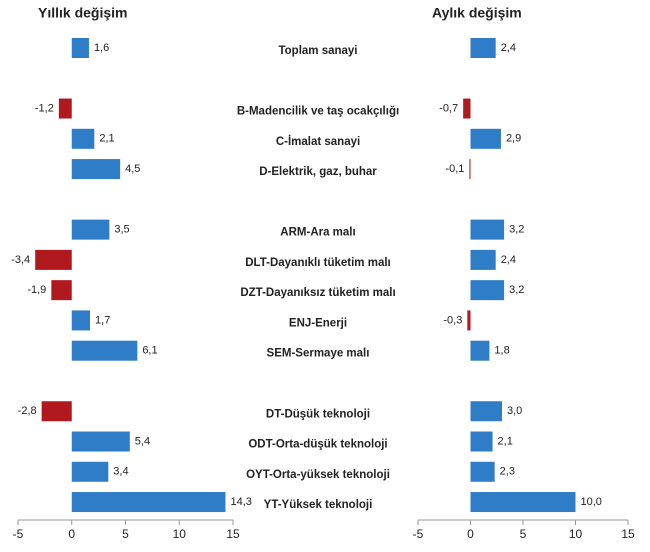  What do you see at coordinates (142, 441) in the screenshot?
I see `value-label: 5,4` at bounding box center [142, 441].